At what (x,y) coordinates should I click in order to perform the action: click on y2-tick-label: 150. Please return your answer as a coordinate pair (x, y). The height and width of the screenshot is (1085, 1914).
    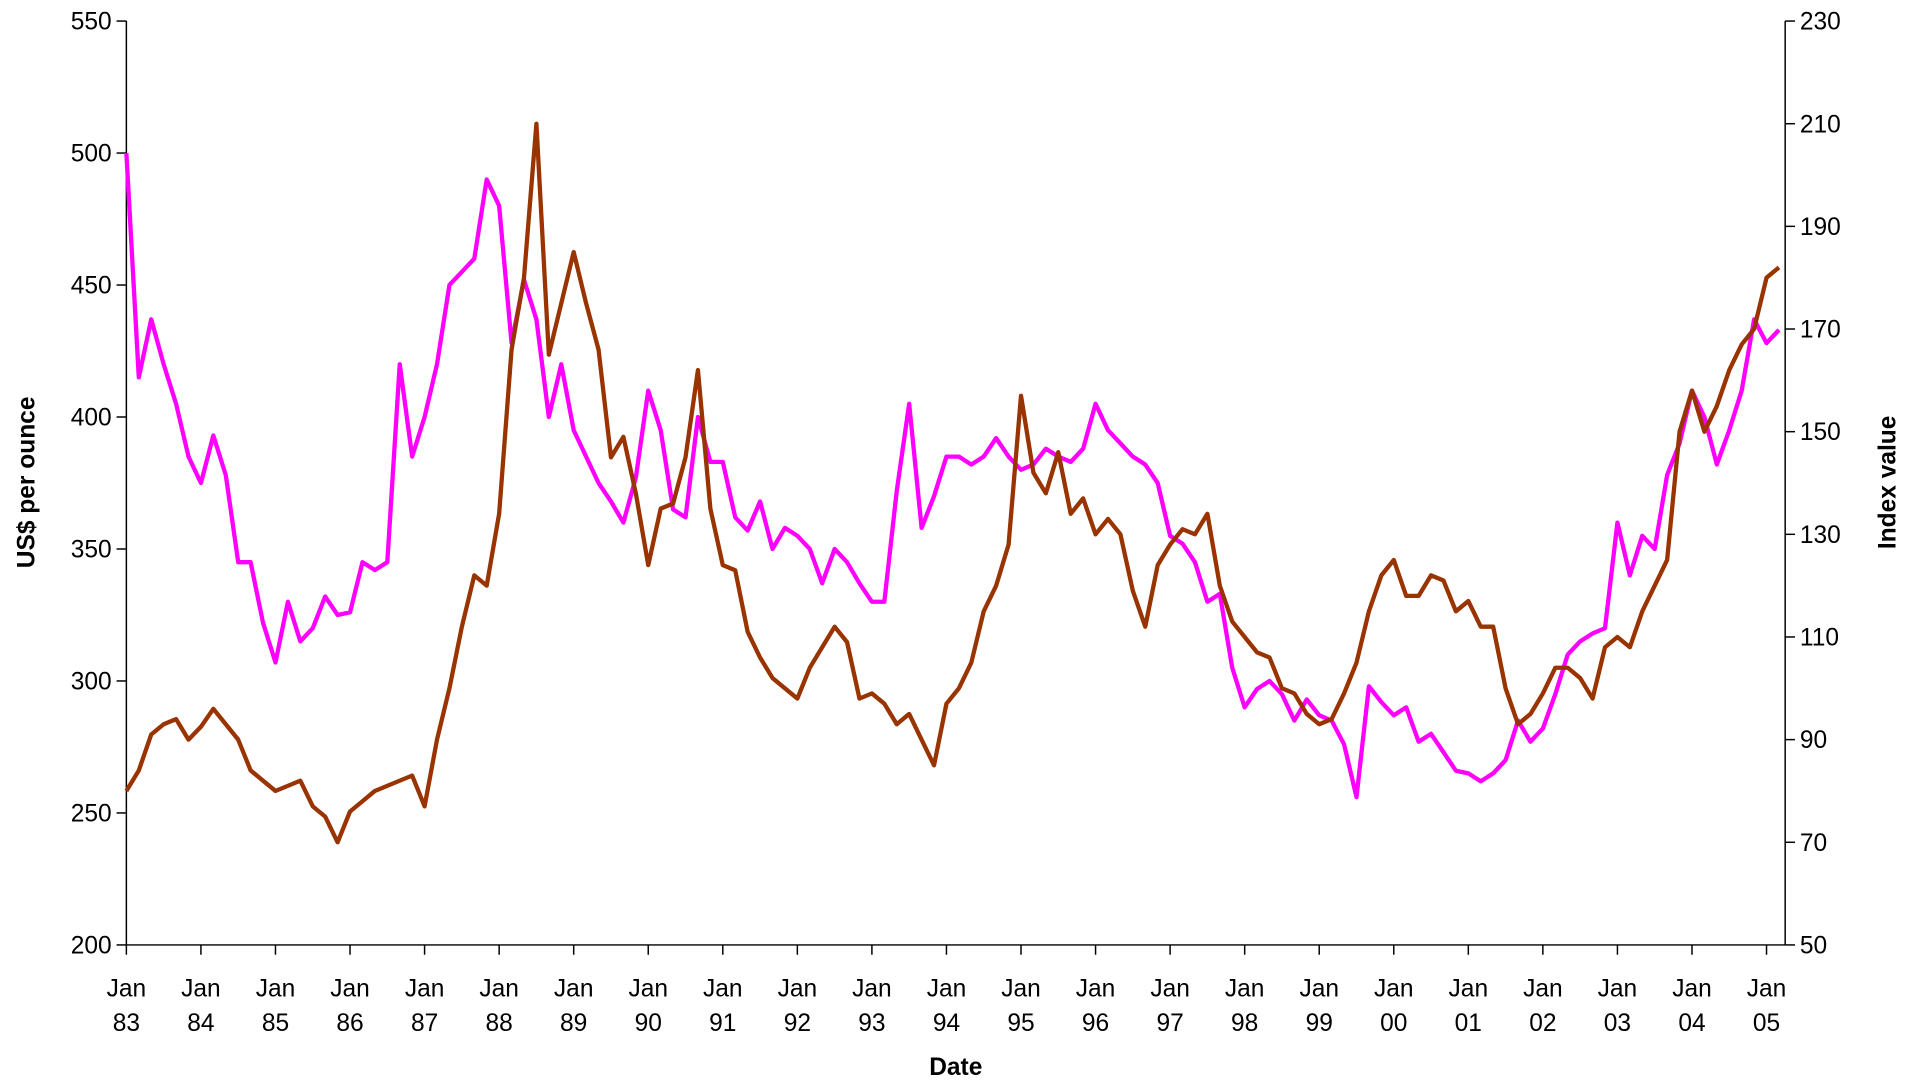
    Looking at the image, I should click on (1820, 432).